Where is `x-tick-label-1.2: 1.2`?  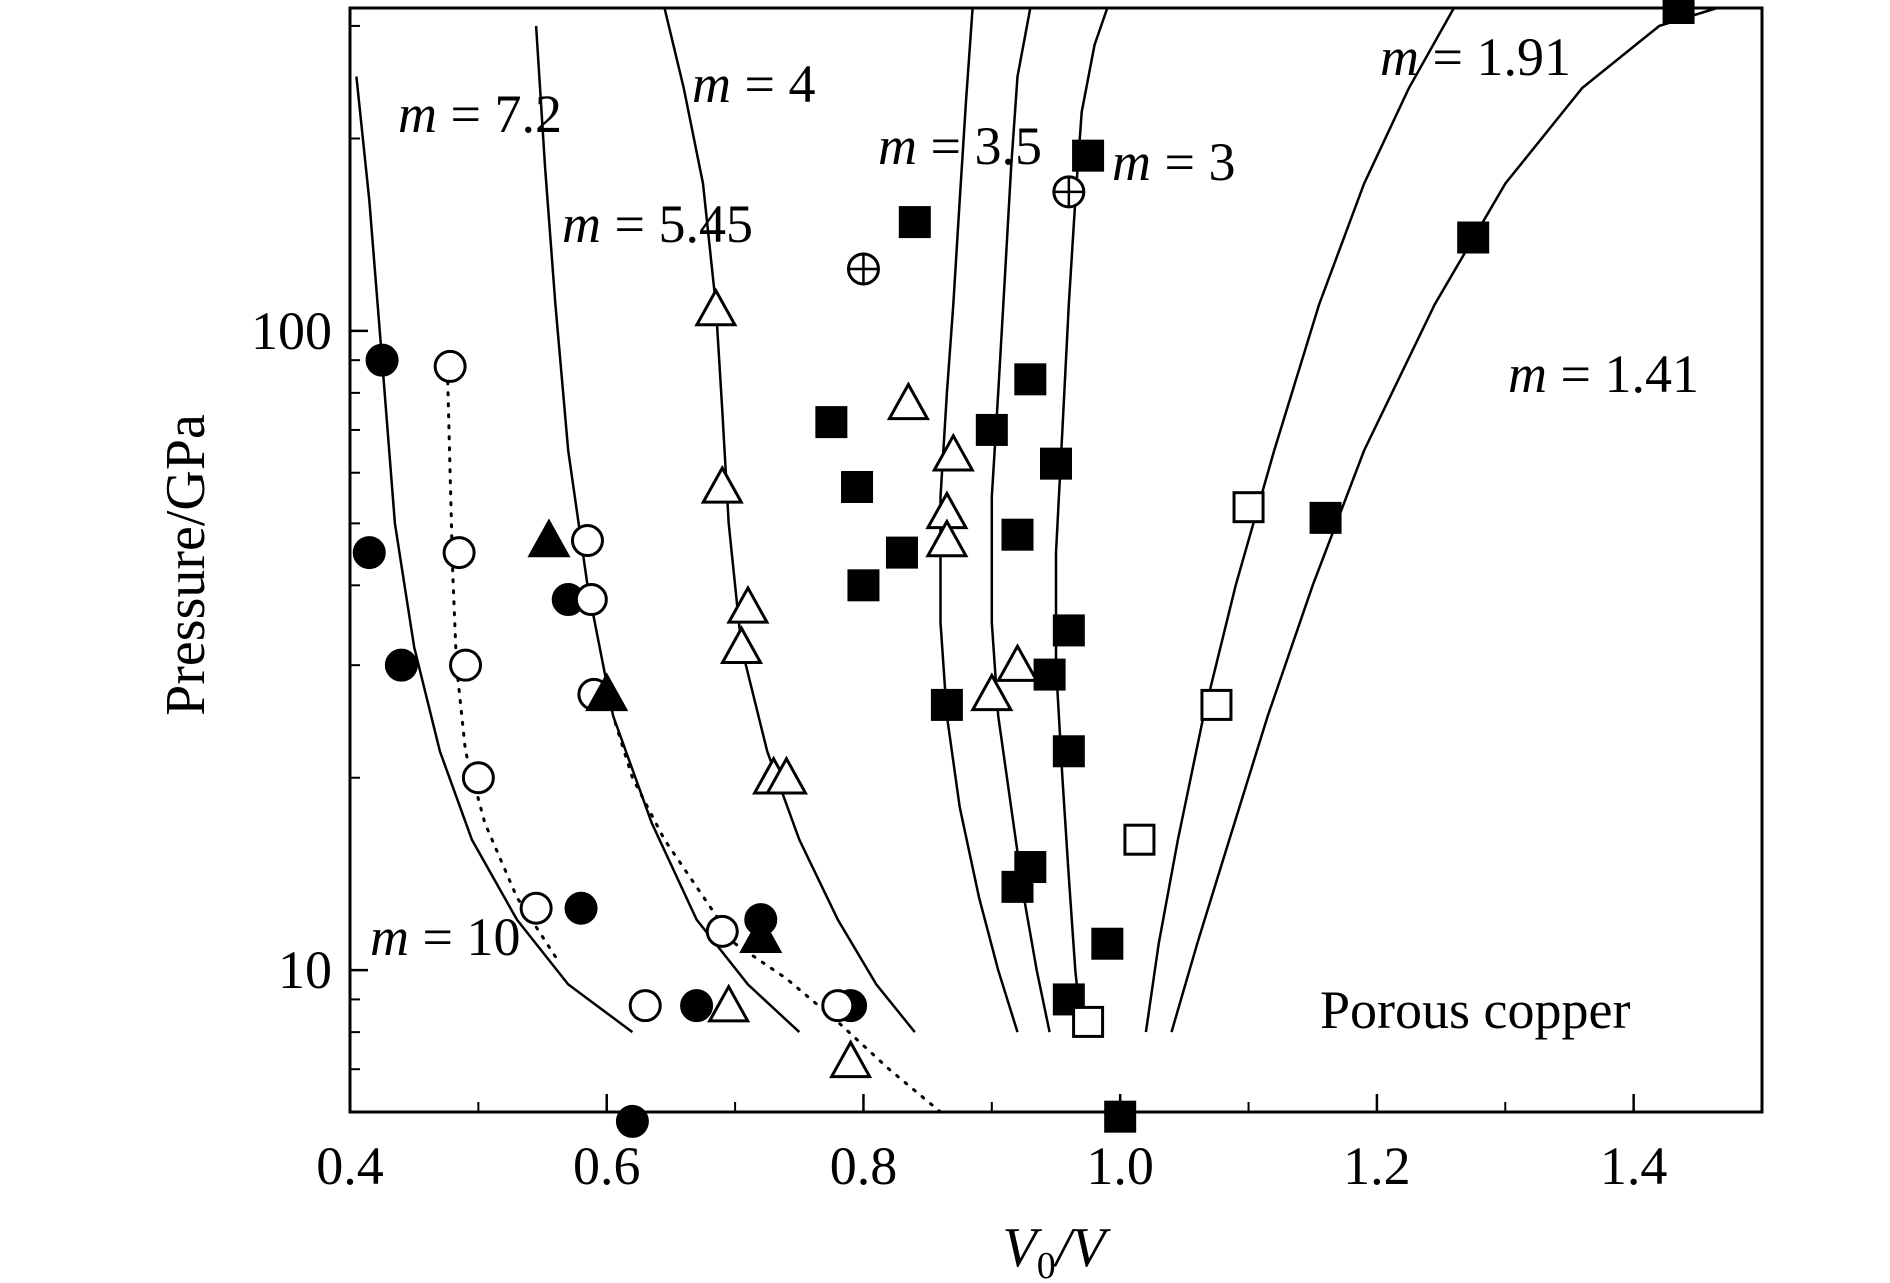
x-tick-label-1.2: 1.2 is located at coordinates (1377, 1166).